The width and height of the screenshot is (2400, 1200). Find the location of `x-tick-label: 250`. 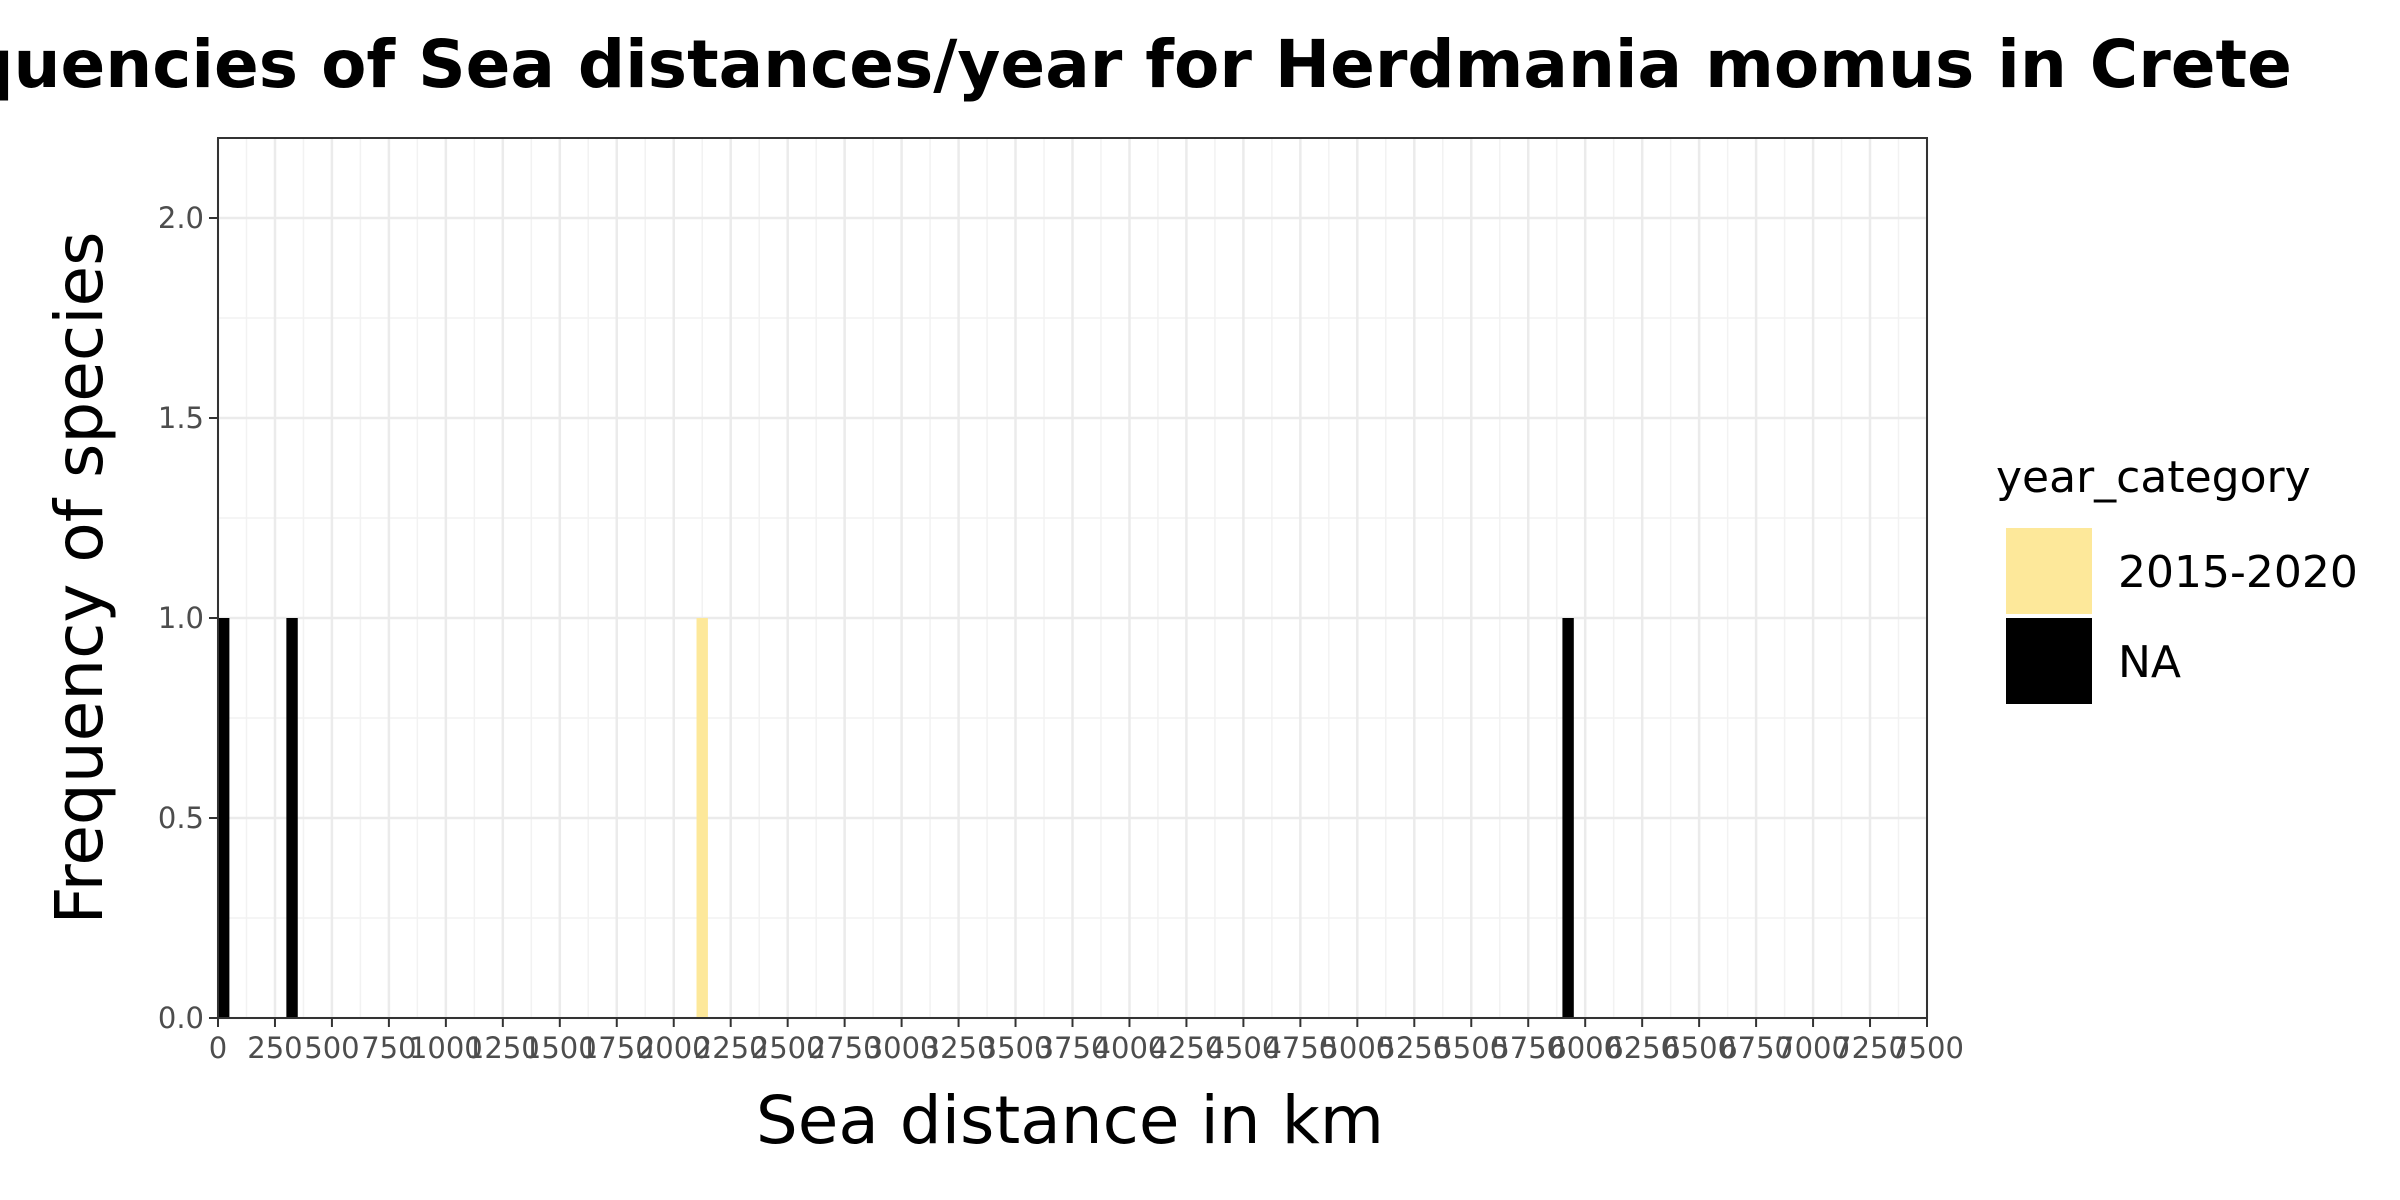

x-tick-label: 250 is located at coordinates (274, 1048).